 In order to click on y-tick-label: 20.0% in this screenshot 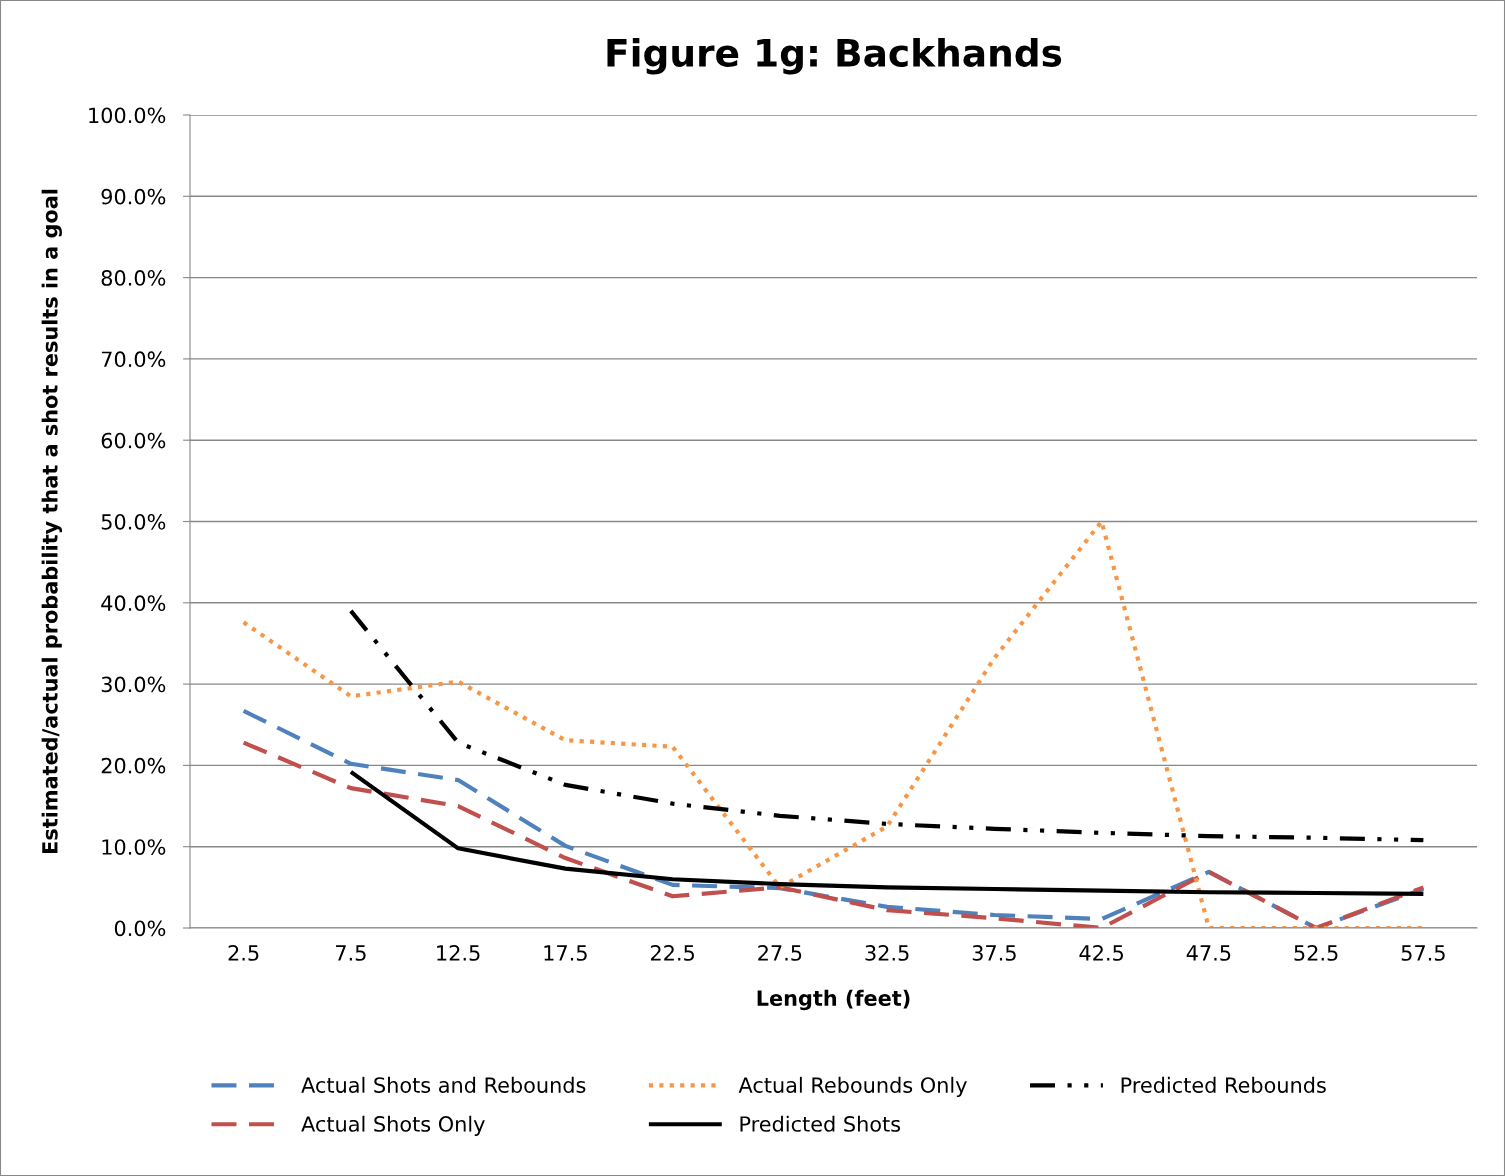, I will do `click(133, 765)`.